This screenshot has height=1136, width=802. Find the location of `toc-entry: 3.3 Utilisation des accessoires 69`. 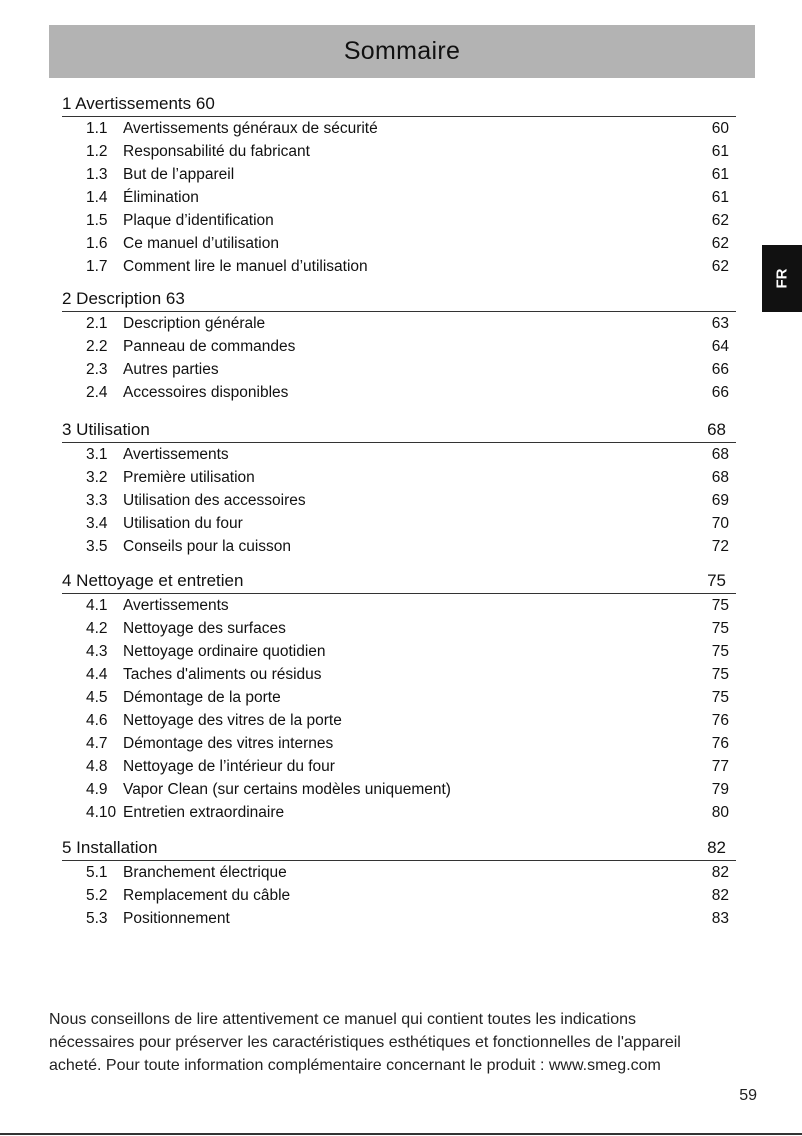

toc-entry: 3.3 Utilisation des accessoires 69 is located at coordinates (399, 500).